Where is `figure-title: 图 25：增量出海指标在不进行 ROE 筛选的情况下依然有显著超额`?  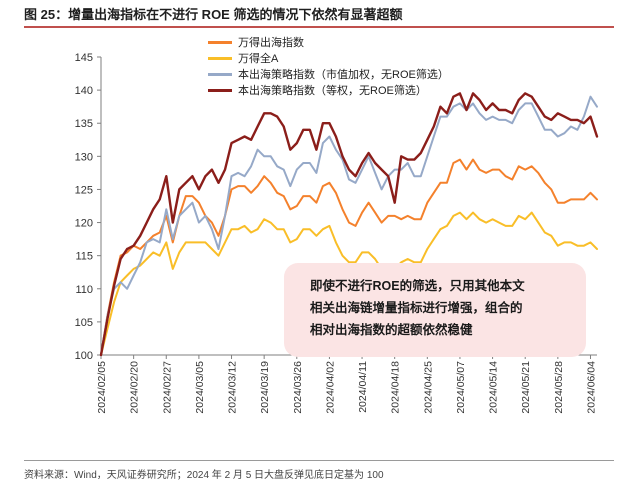 figure-title: 图 25：增量出海指标在不进行 ROE 筛选的情况下依然有显著超额 is located at coordinates (213, 14).